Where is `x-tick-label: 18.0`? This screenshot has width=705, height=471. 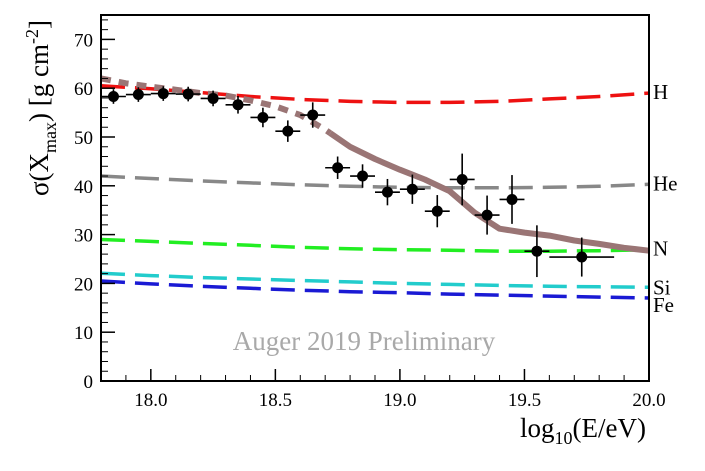
x-tick-label: 18.0 is located at coordinates (150, 400).